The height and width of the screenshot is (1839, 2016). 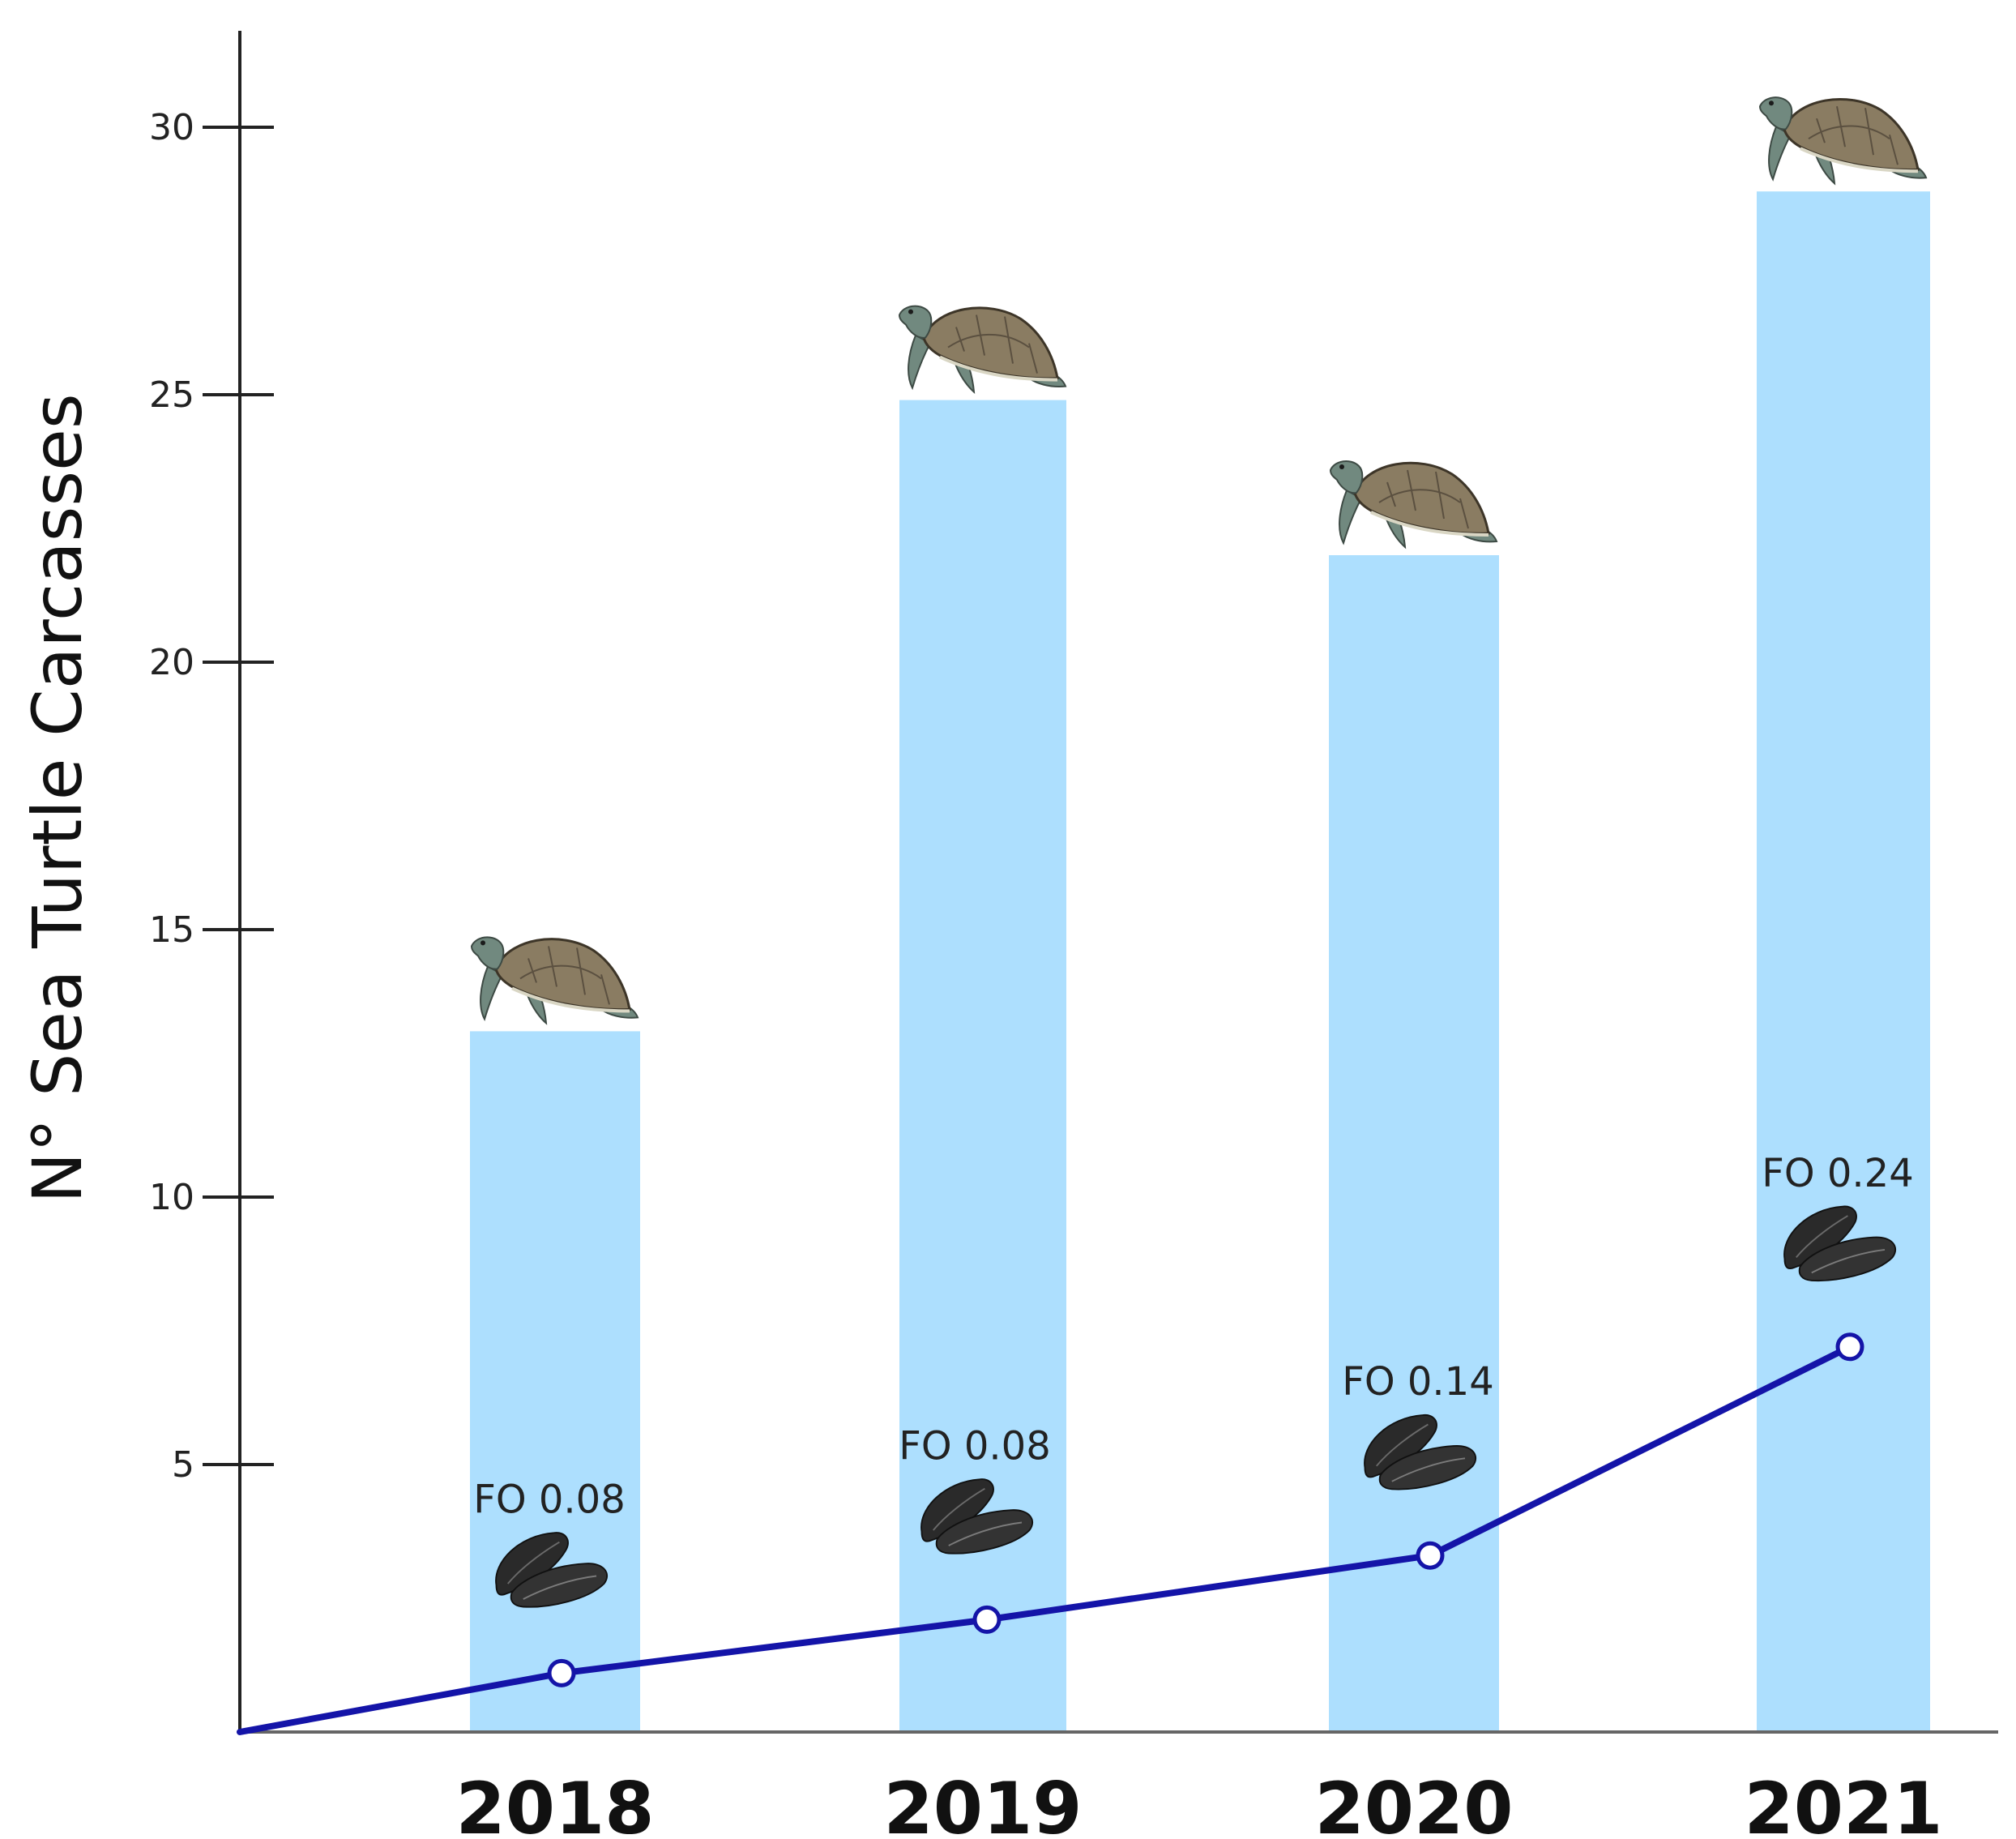 What do you see at coordinates (983, 1803) in the screenshot?
I see `x-tick-label-2019: 2019` at bounding box center [983, 1803].